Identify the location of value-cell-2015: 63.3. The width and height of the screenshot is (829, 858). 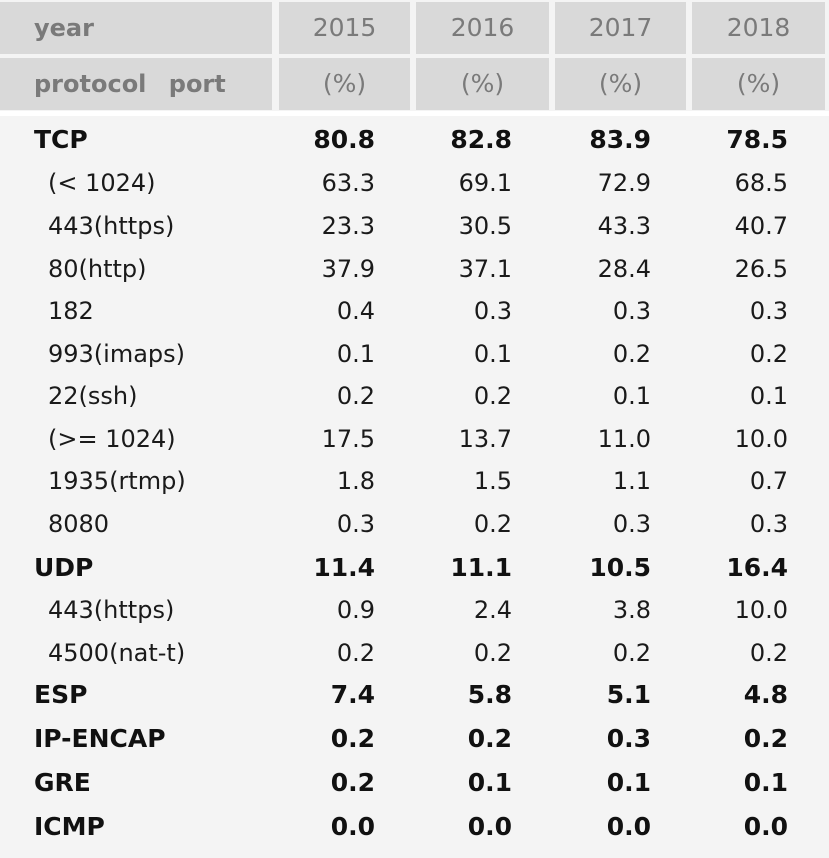
(348, 183).